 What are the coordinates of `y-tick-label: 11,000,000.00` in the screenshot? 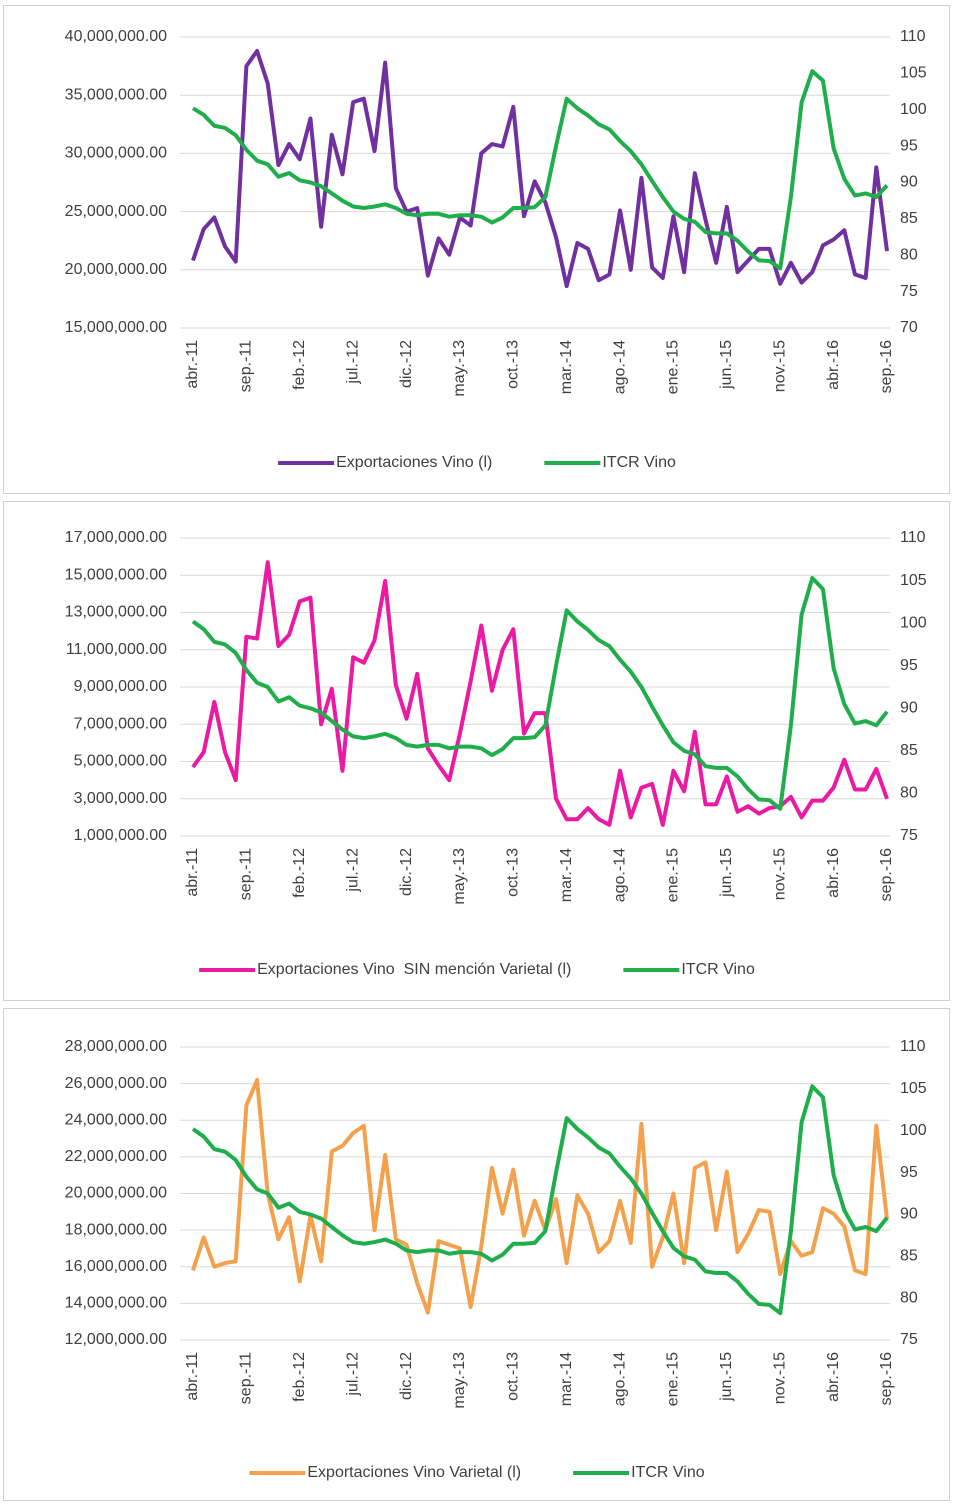 It's located at (116, 649).